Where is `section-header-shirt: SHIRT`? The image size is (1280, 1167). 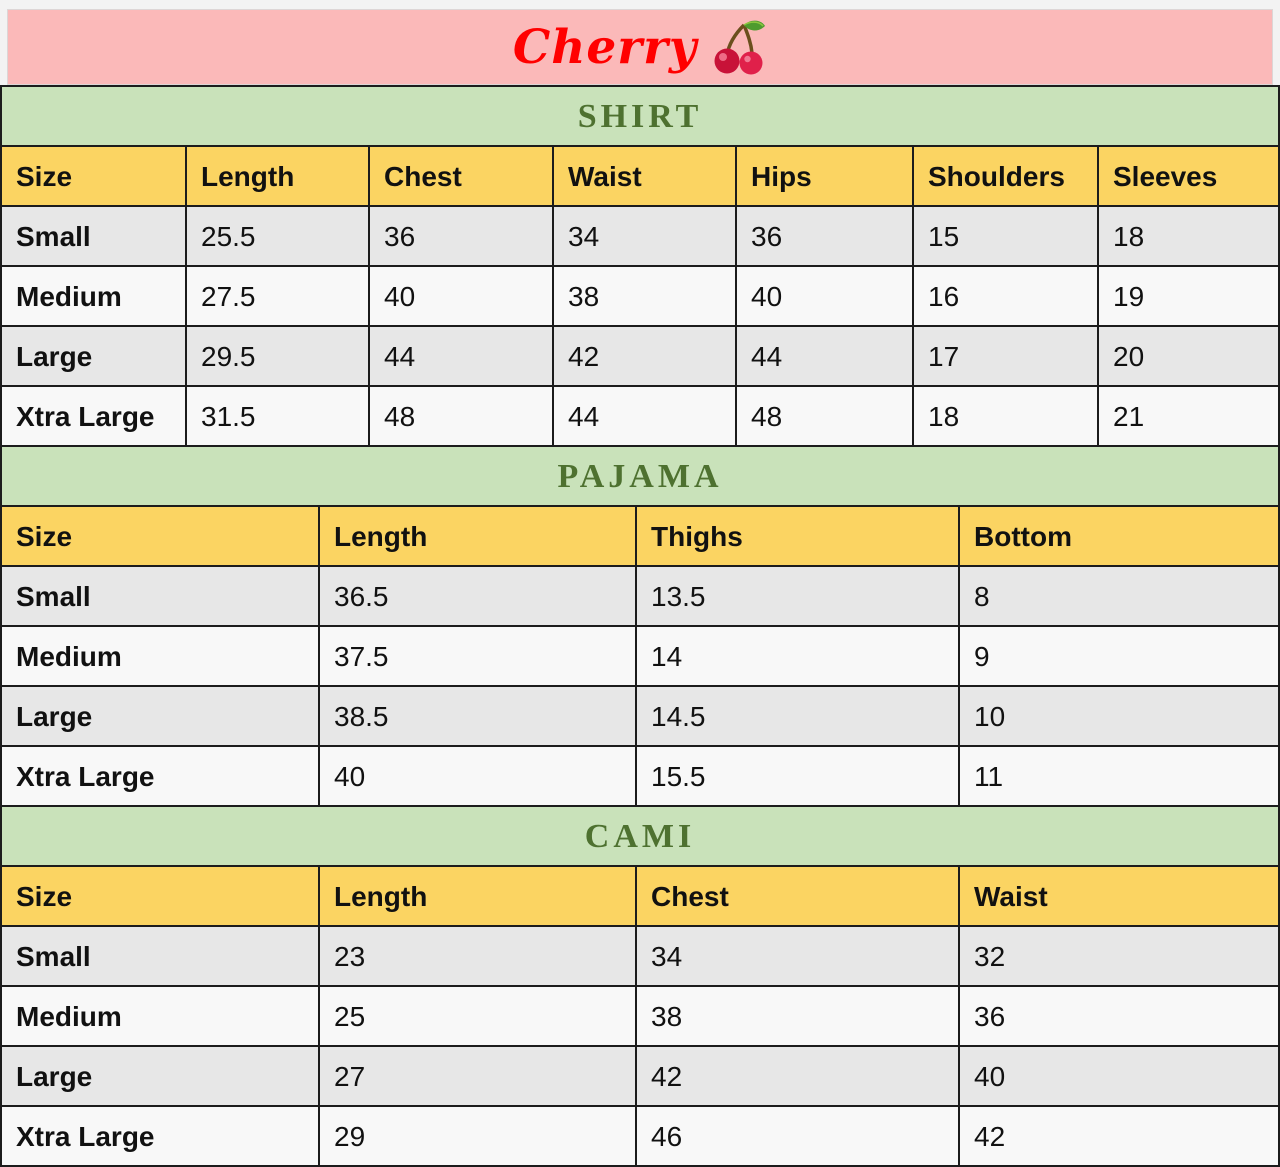 section-header-shirt: SHIRT is located at coordinates (640, 116).